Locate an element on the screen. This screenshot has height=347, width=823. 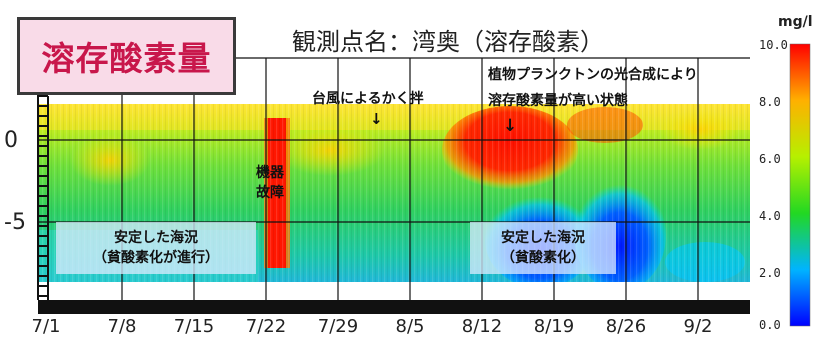
label-box: 溶存酸素量 is located at coordinates (126, 56).